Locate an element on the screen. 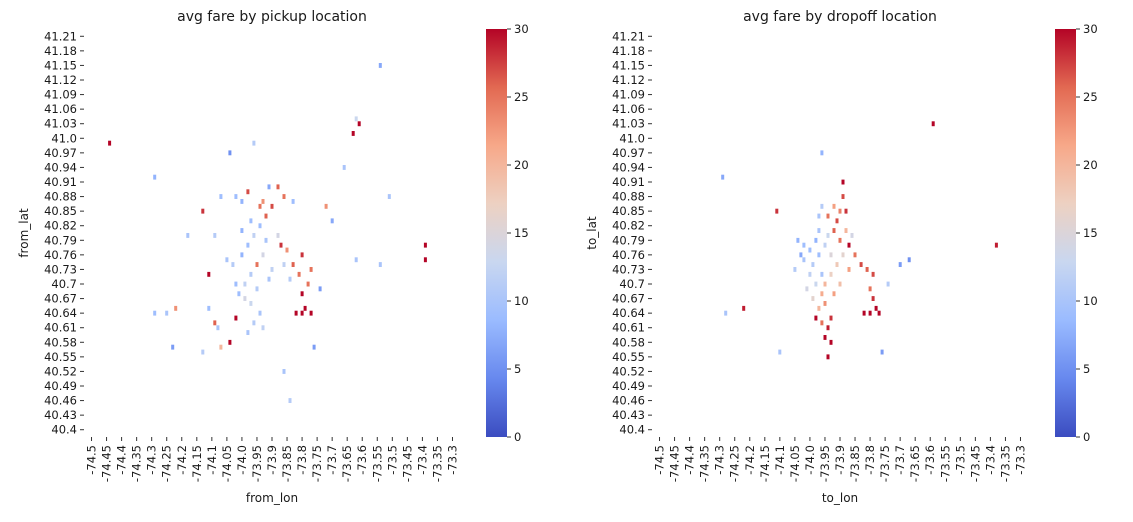 The width and height of the screenshot is (1133, 522). y-tick-label: 41.06 is located at coordinates (628, 109).